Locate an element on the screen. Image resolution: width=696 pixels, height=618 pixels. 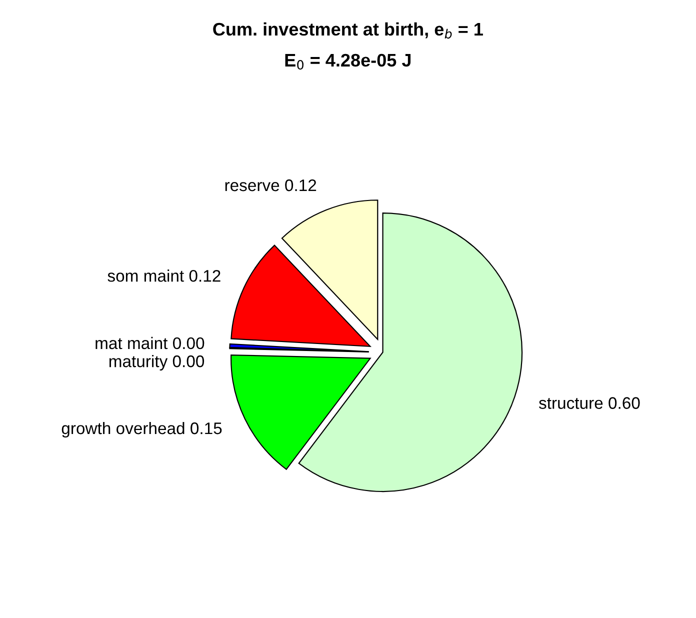
slice-label: maturity 0.00 is located at coordinates (156, 362).